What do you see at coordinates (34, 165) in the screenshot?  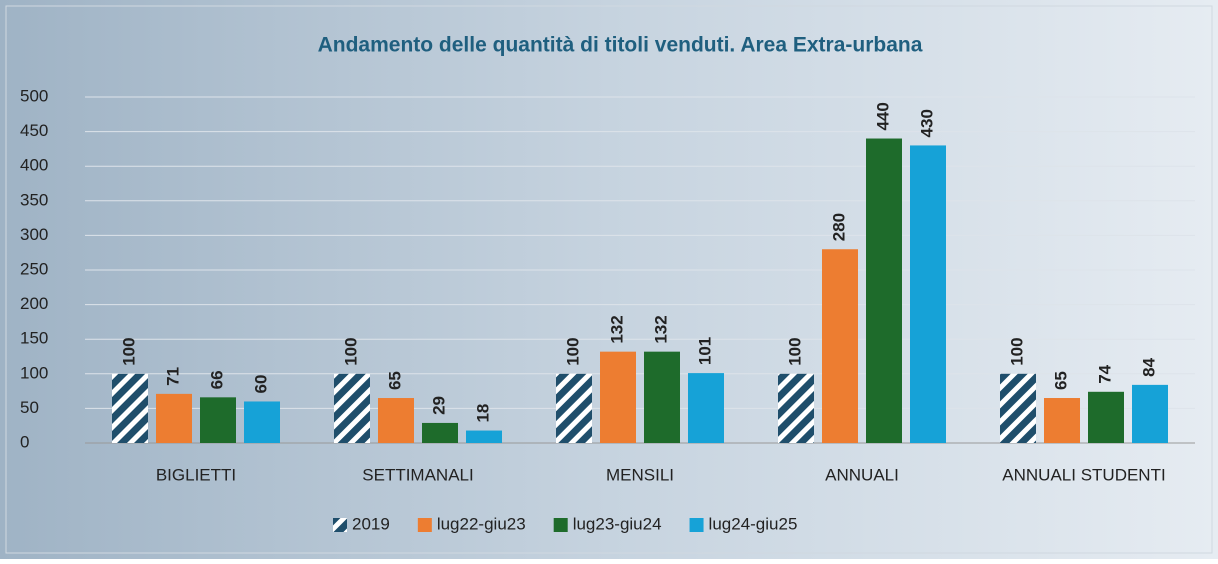 I see `y-tick-label: 400` at bounding box center [34, 165].